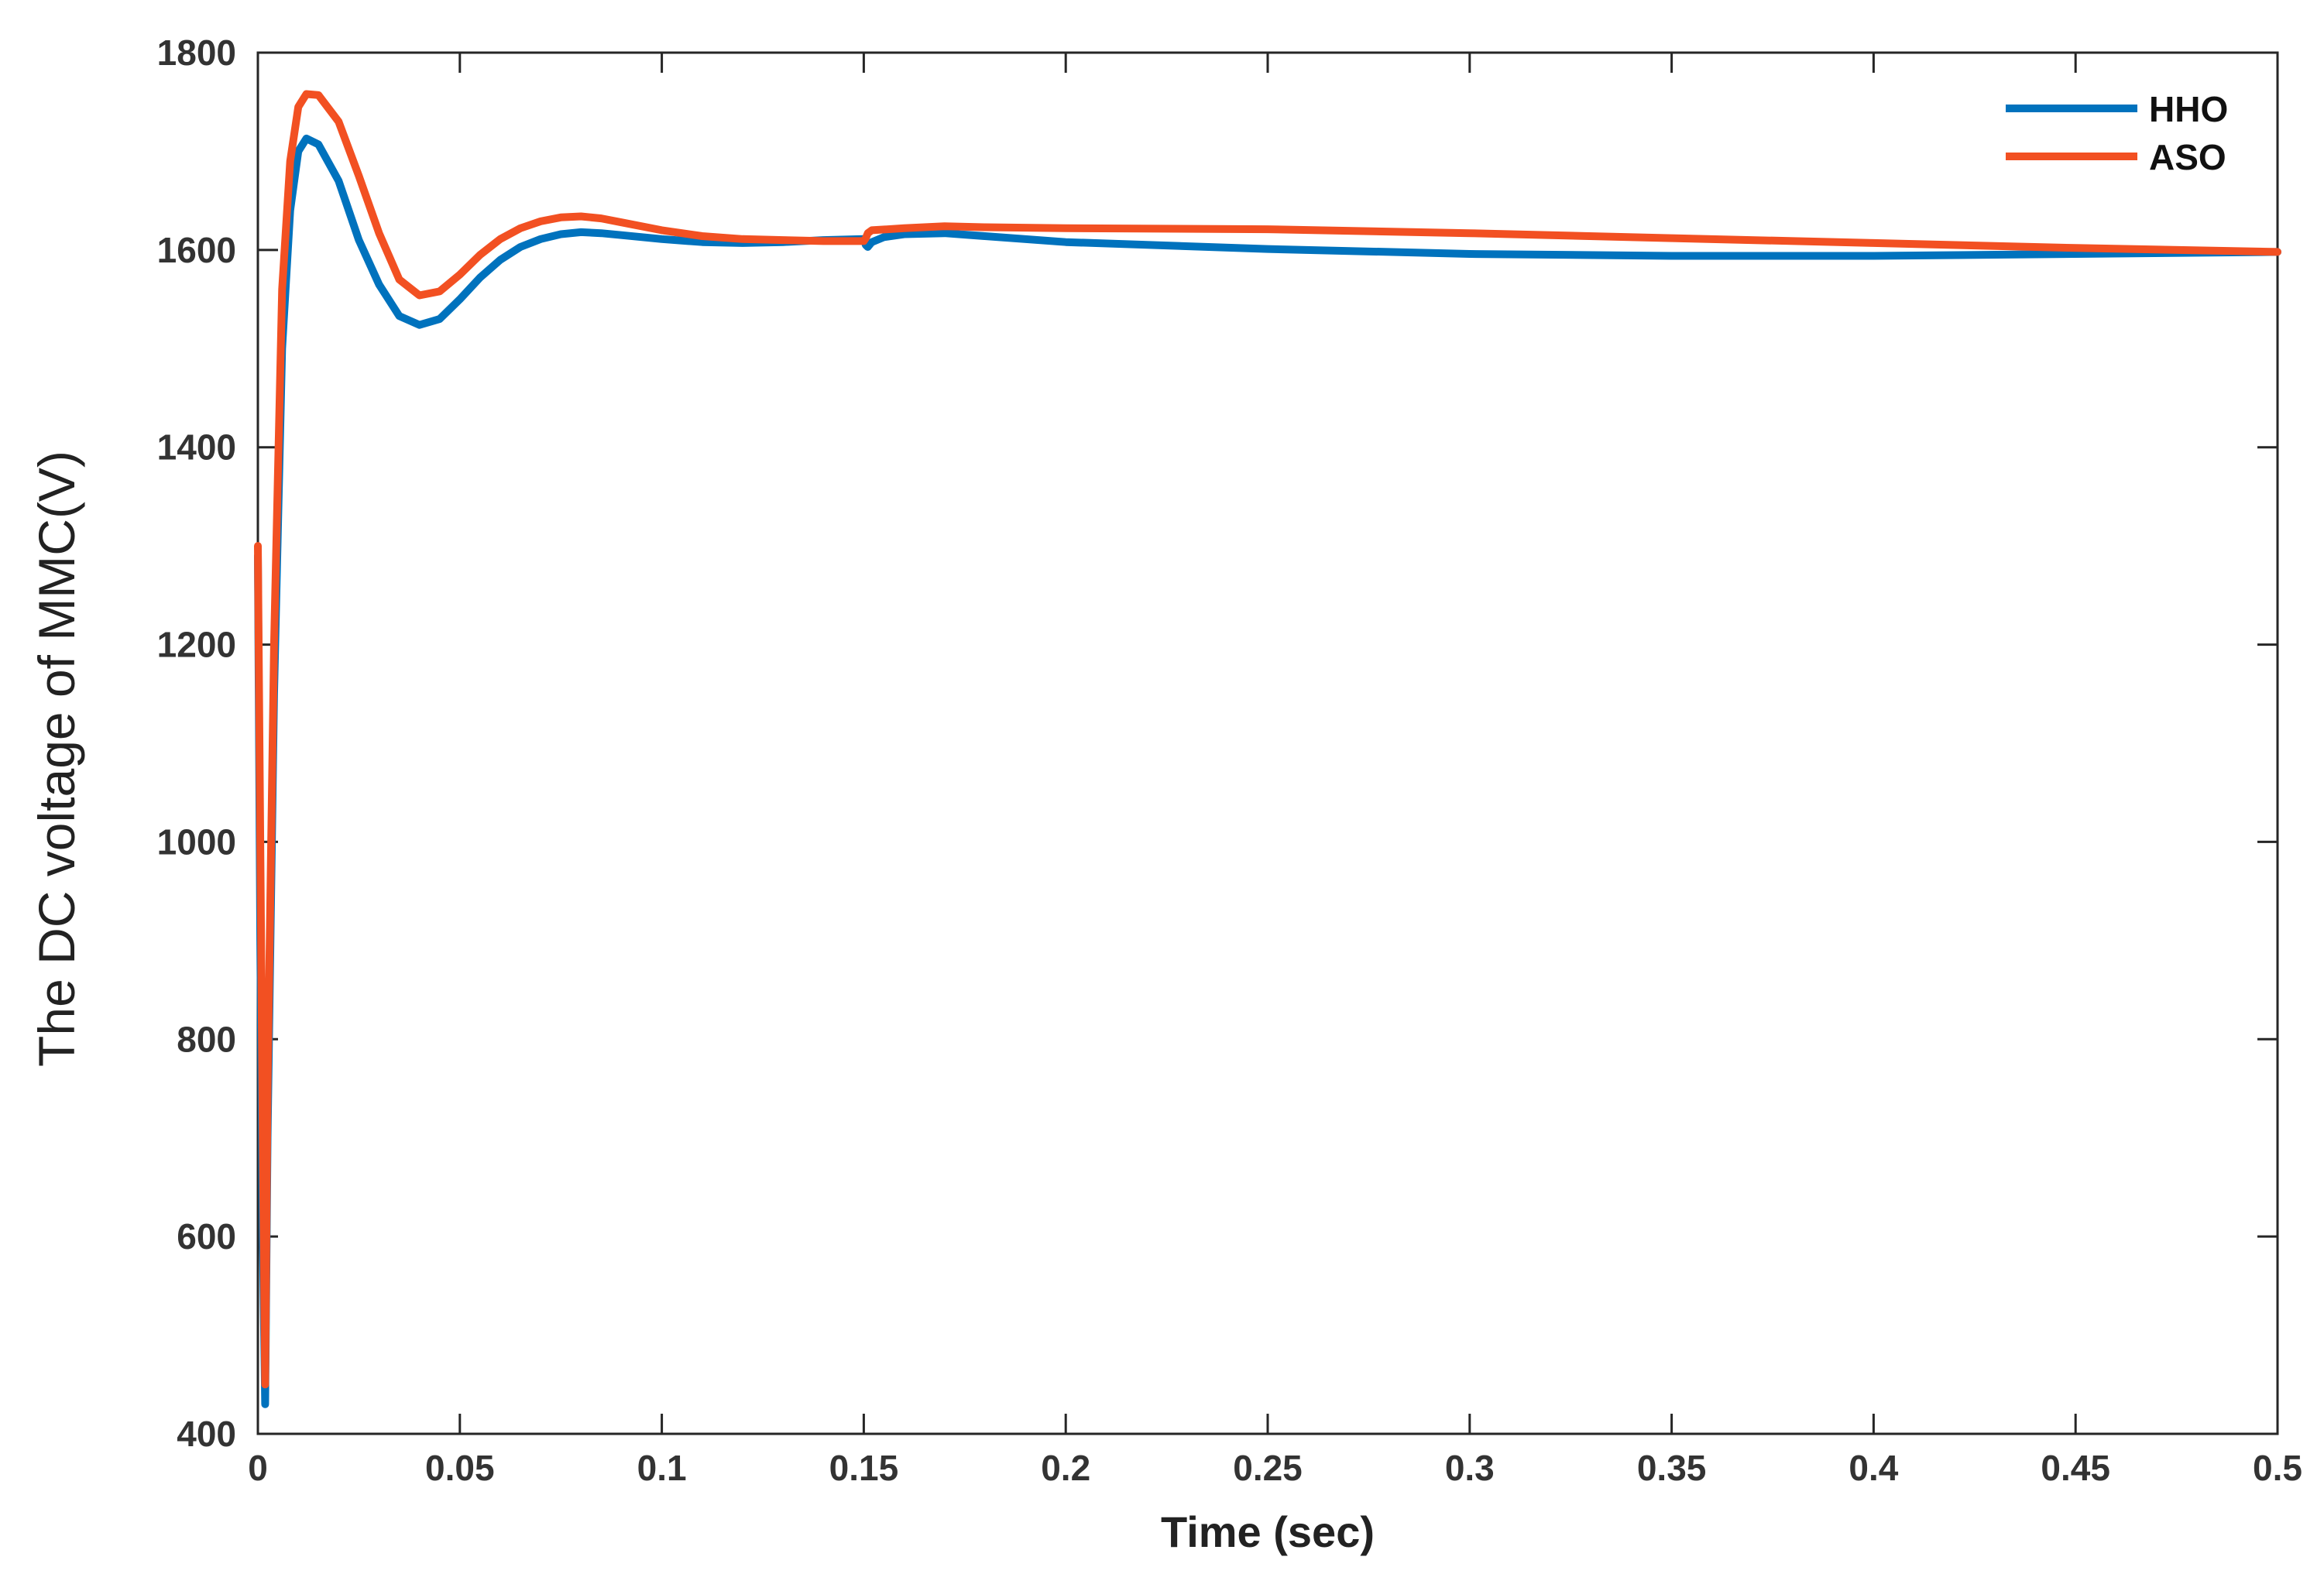 The height and width of the screenshot is (1591, 2324). What do you see at coordinates (2277, 1468) in the screenshot?
I see `x-tick-label: 0.5` at bounding box center [2277, 1468].